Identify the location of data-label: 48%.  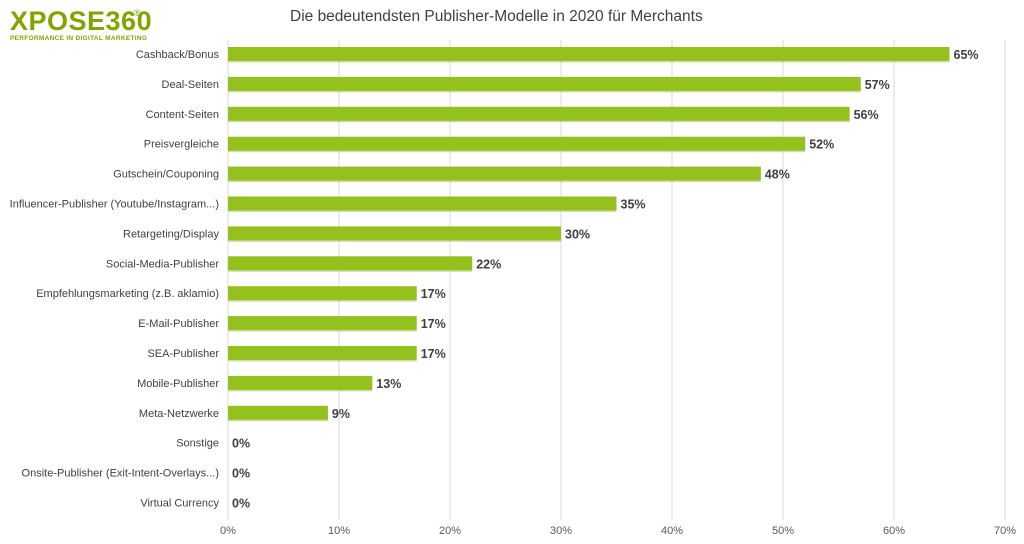
(777, 175).